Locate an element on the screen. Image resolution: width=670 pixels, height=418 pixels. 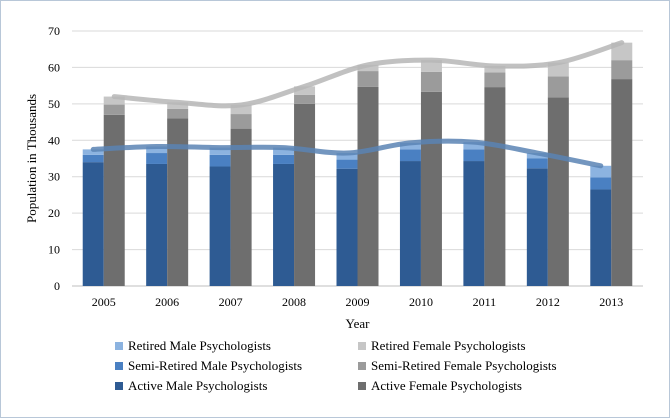
bar-female-retired-female-psychologists-2011 is located at coordinates (495, 69).